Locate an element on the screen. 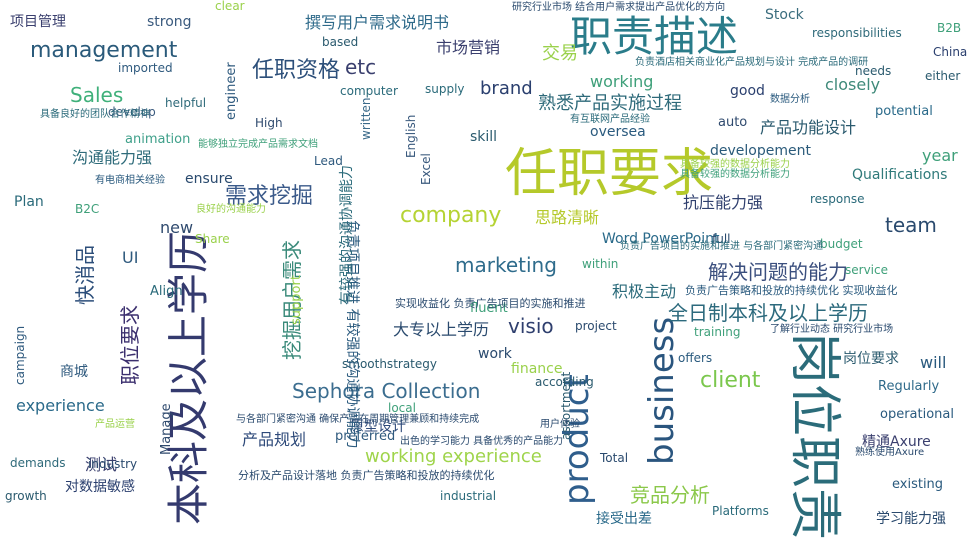 This screenshot has height=540, width=980. word-cloud-term: year is located at coordinates (940, 155).